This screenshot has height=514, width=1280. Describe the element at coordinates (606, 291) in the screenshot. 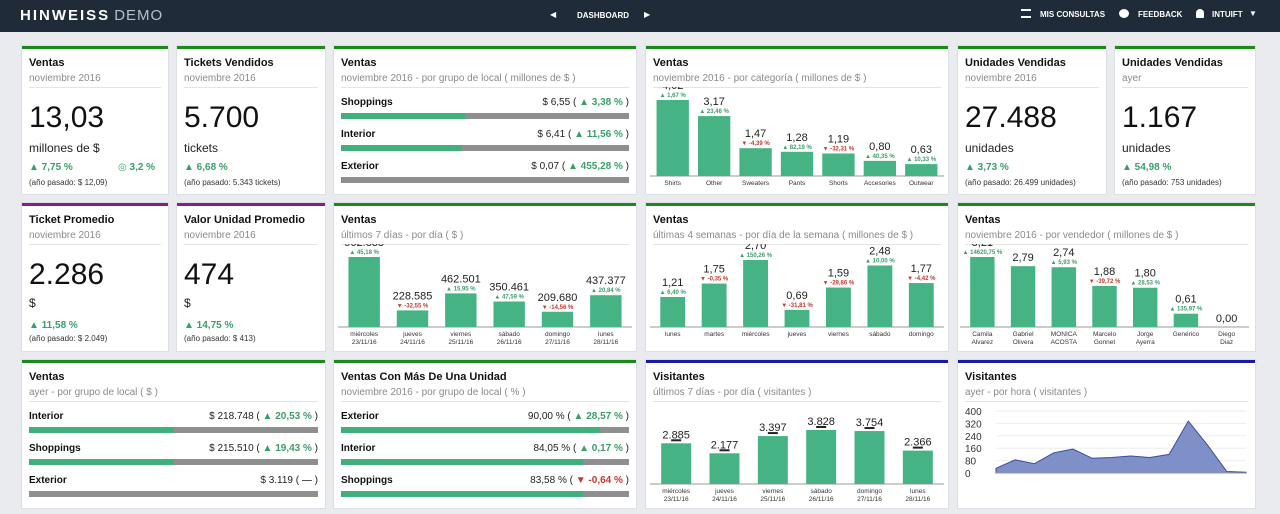

I see `bar-change-label: ▲ 20,84 %` at that location.